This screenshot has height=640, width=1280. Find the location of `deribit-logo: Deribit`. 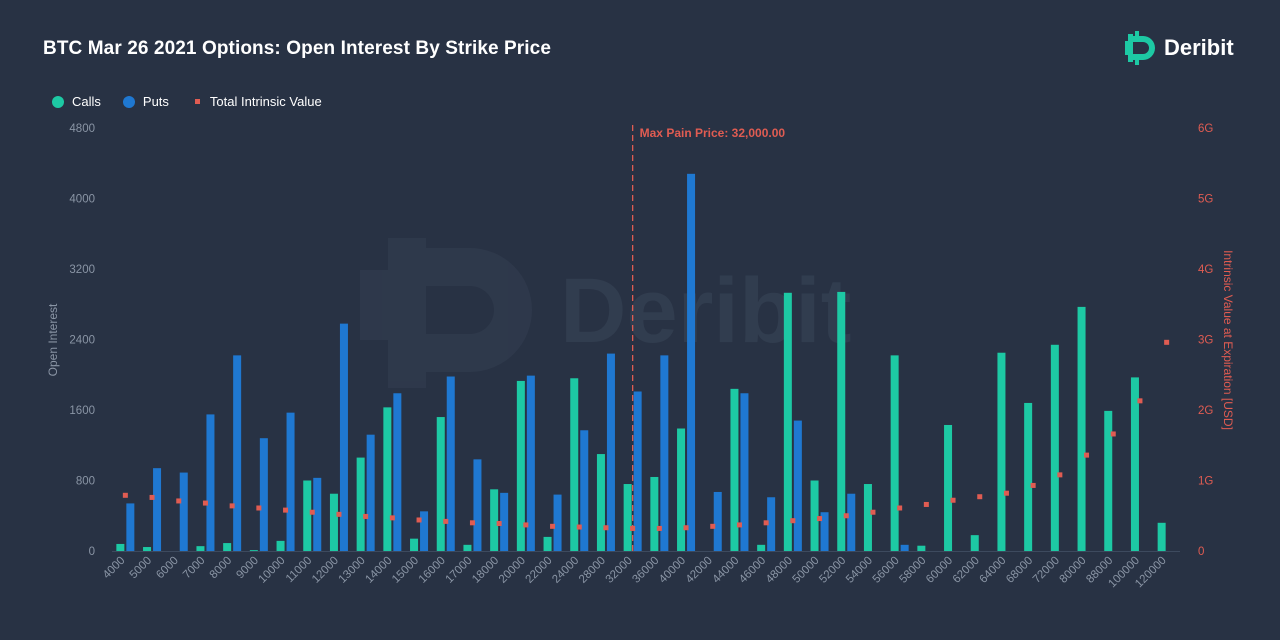

deribit-logo: Deribit is located at coordinates (1179, 48).